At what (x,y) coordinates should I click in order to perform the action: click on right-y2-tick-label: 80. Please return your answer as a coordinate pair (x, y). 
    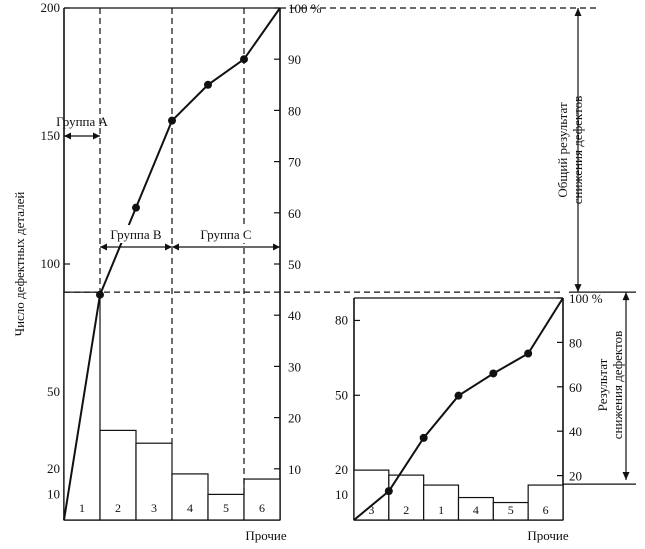
    Looking at the image, I should click on (575, 342).